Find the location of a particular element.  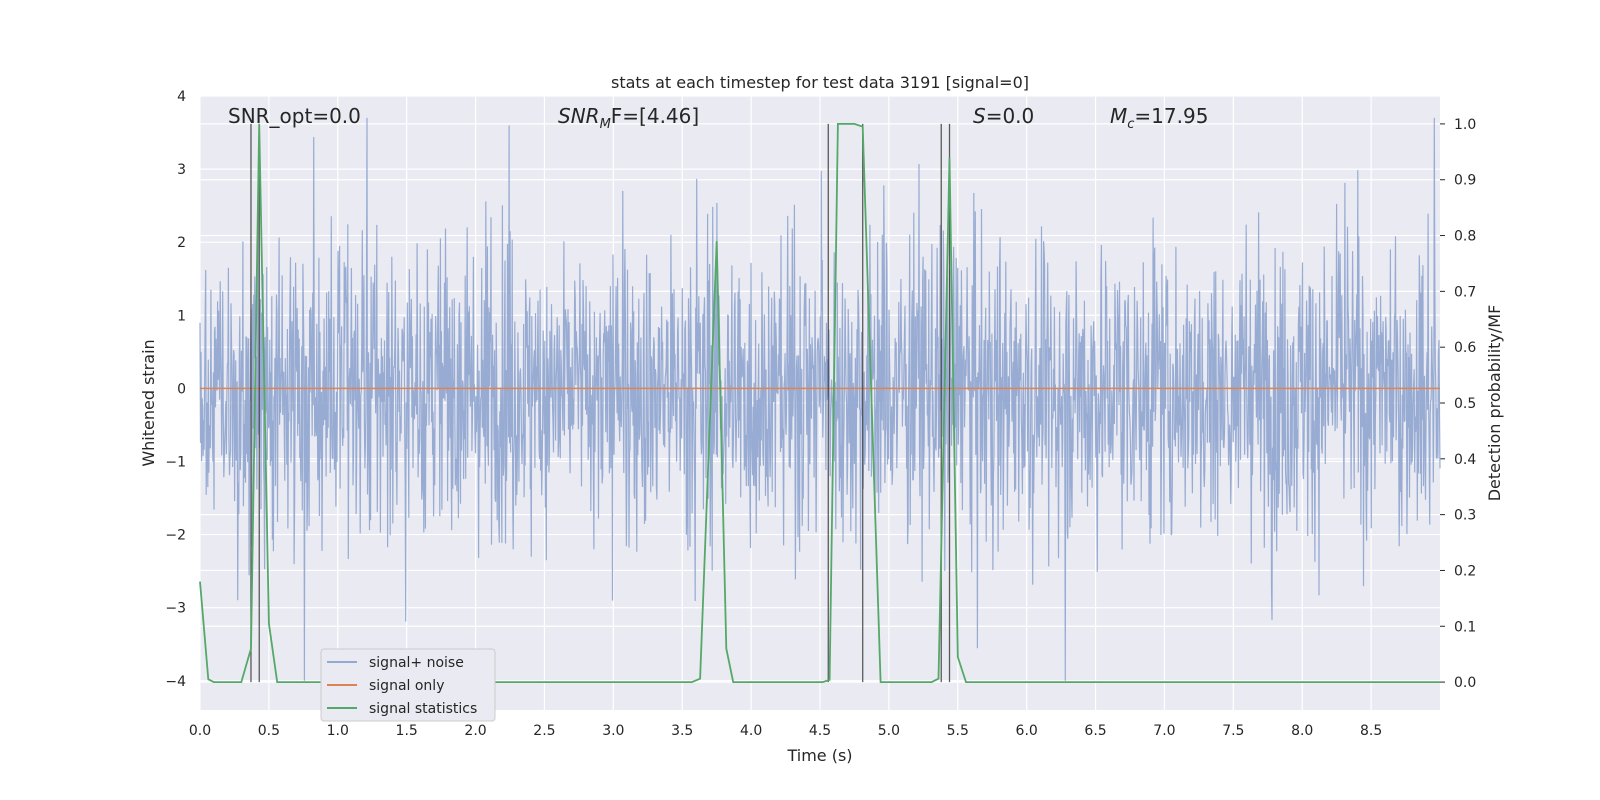

annotation-mc: Mc=17.95 is located at coordinates (1159, 118).